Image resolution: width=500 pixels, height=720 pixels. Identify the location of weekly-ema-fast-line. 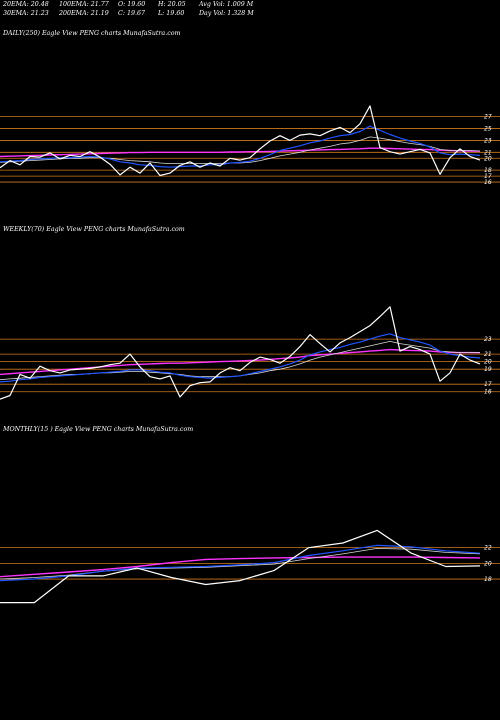
(240, 358).